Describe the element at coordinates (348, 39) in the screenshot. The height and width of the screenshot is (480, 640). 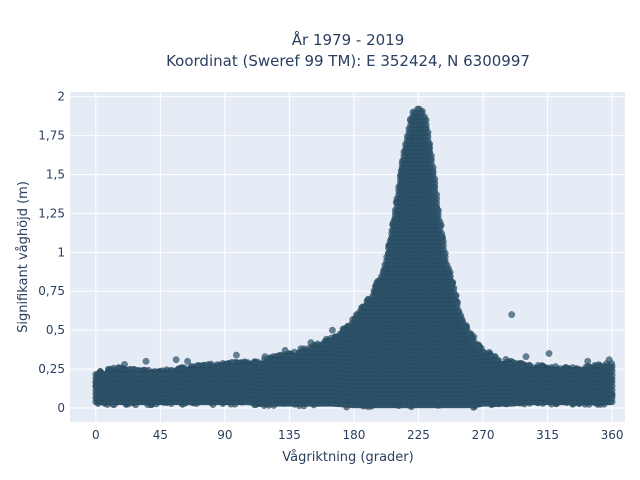
I see `chart-title: År 1979 - 2019` at that location.